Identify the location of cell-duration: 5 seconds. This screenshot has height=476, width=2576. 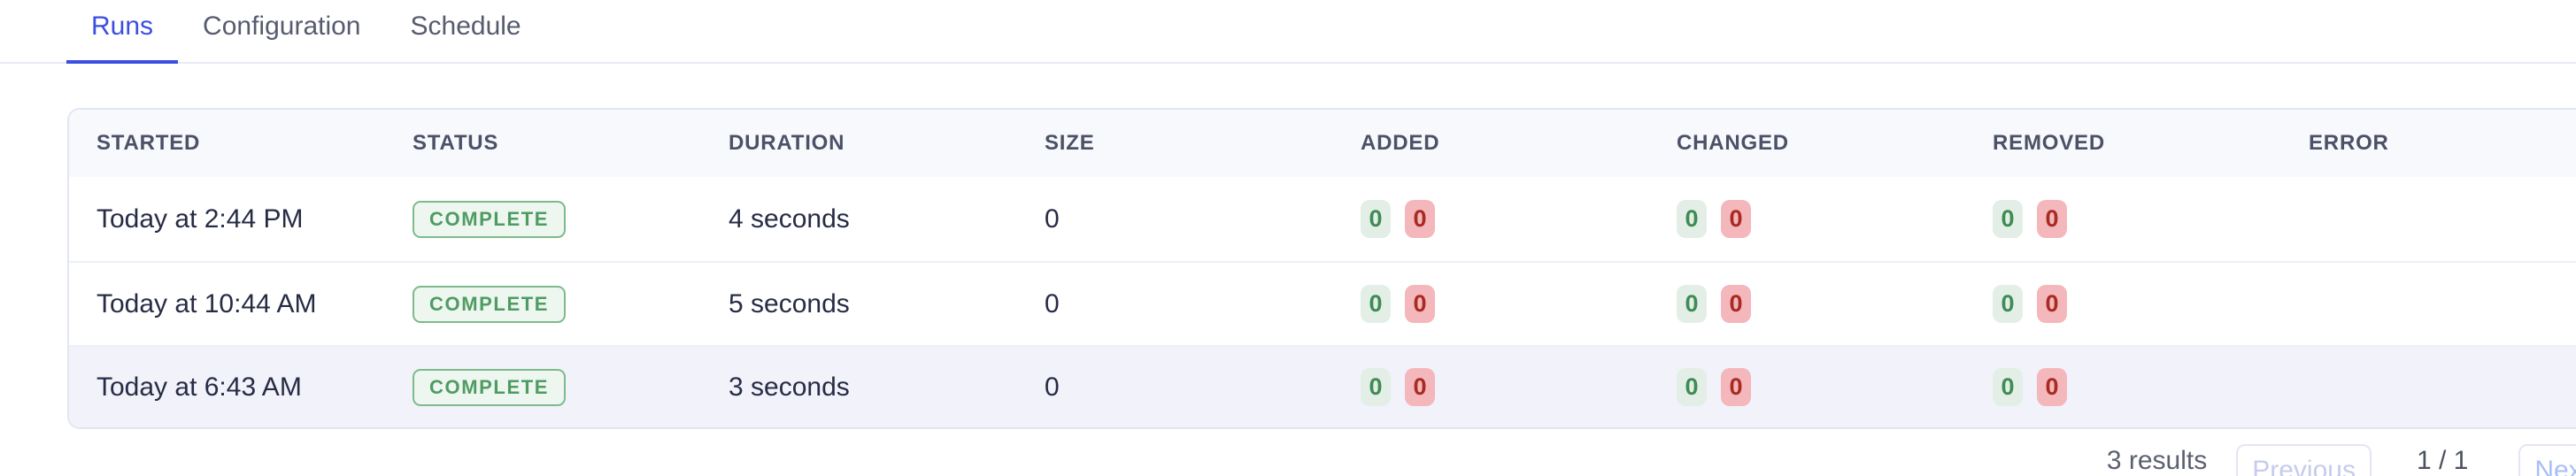
(789, 303).